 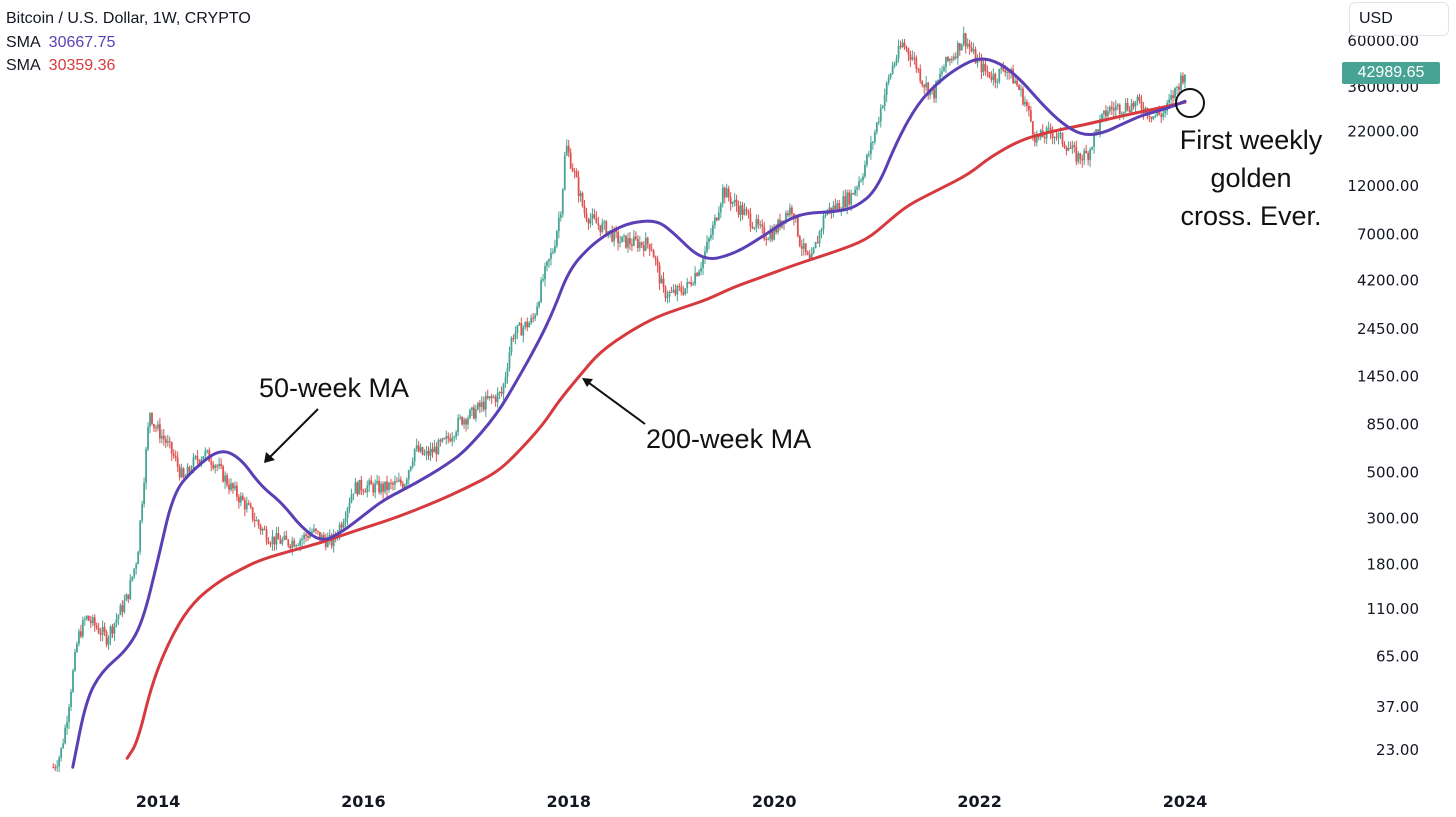 I want to click on golden-cross-line-1: First weekly, so click(x=1251, y=140).